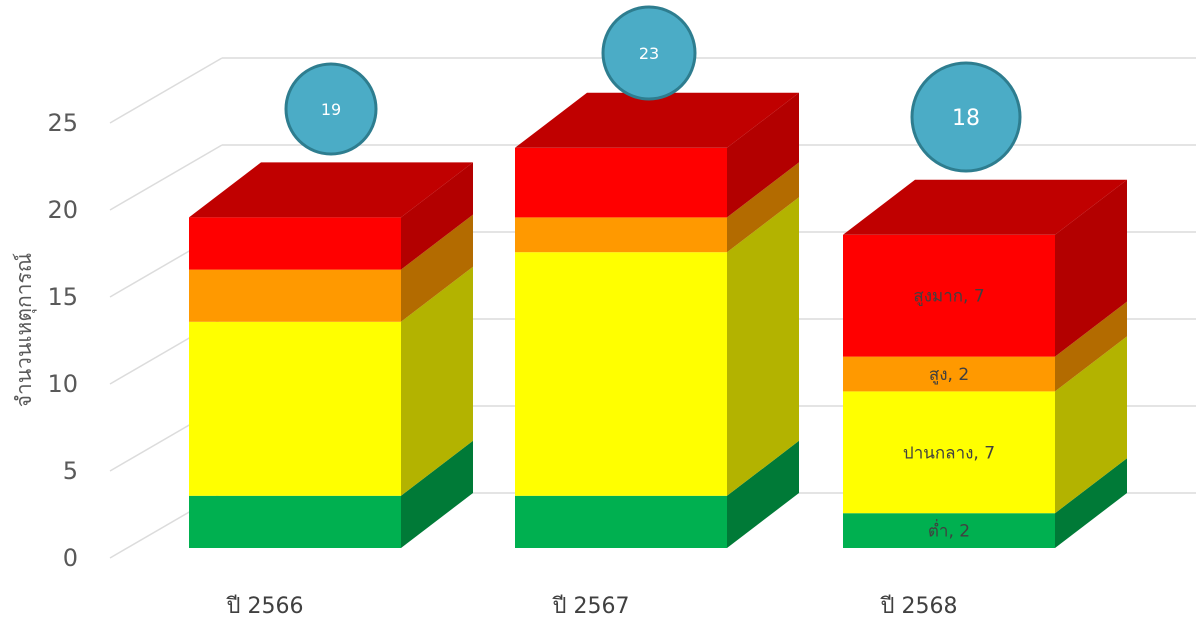 Image resolution: width=1196 pixels, height=620 pixels. Describe the element at coordinates (918, 606) in the screenshot. I see `x-category-label: ปี 2568` at that location.